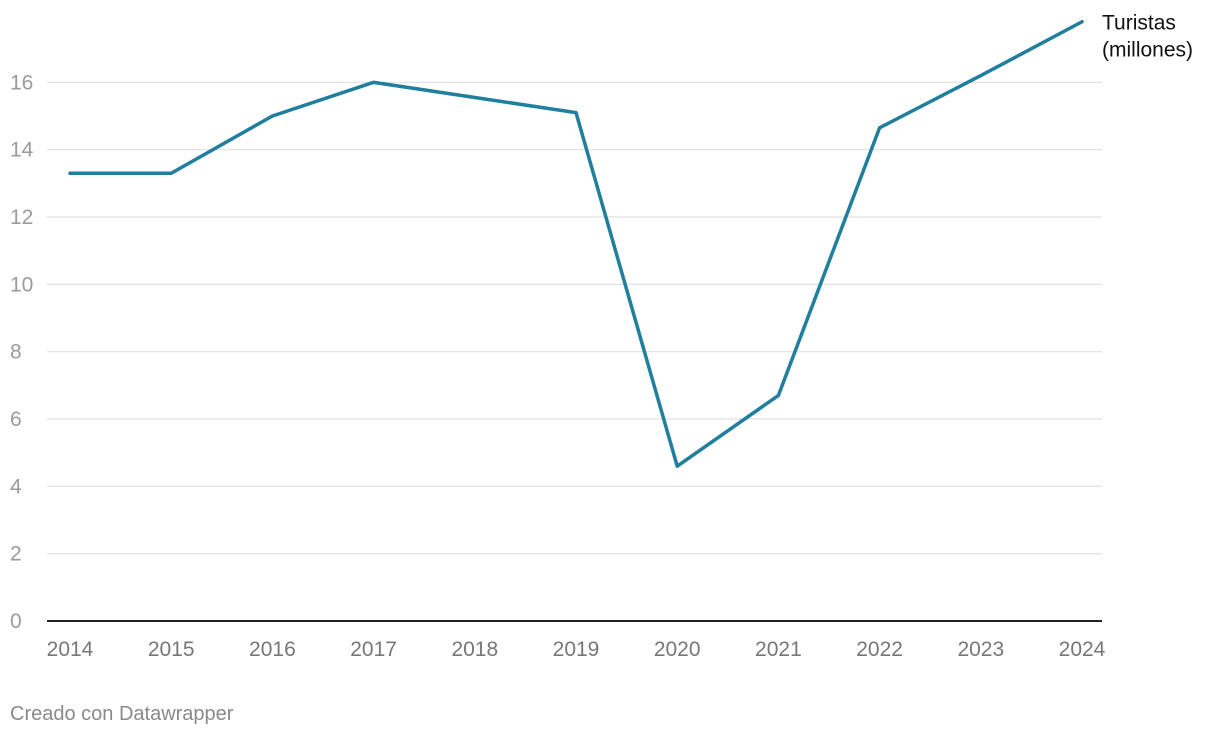 The height and width of the screenshot is (743, 1220). What do you see at coordinates (373, 649) in the screenshot?
I see `x-tick-label: 2017` at bounding box center [373, 649].